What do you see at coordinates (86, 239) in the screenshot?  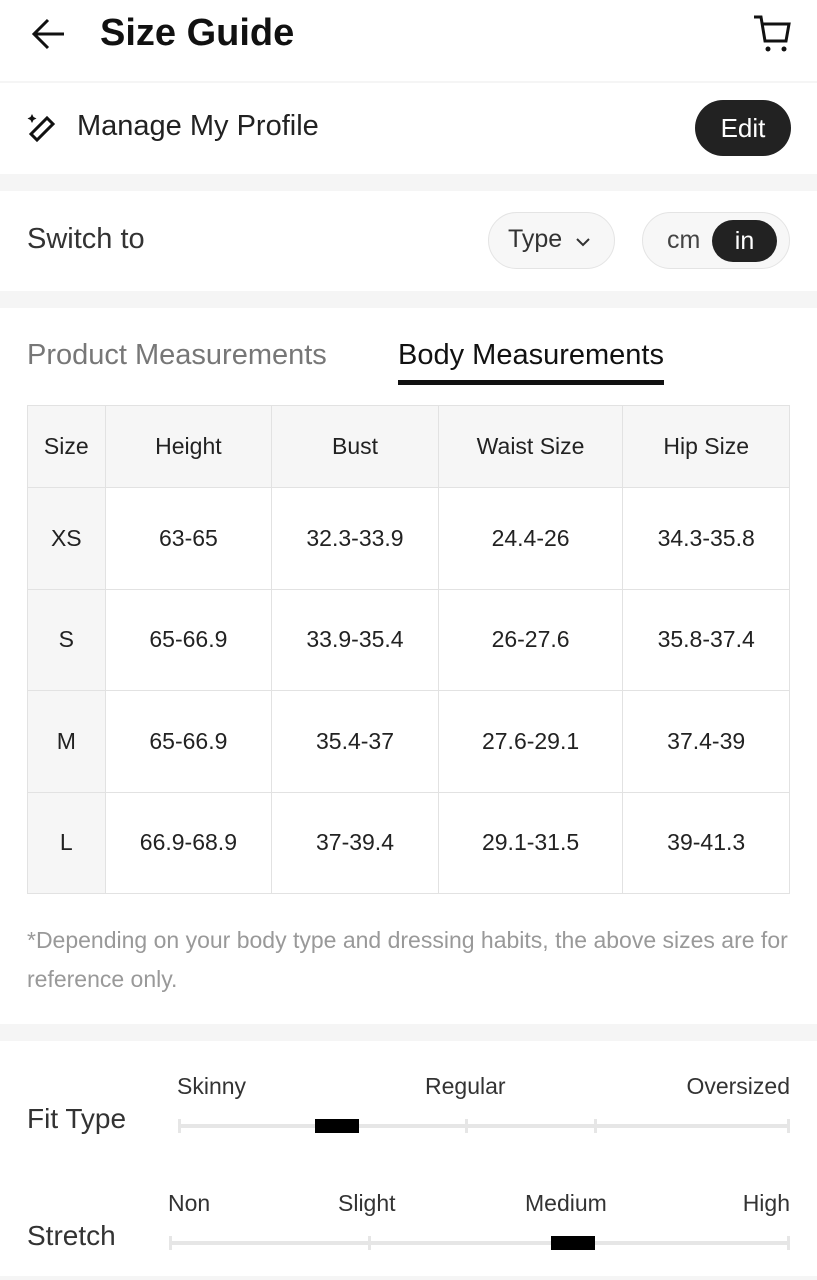 I see `switch-to-label: Switch to` at bounding box center [86, 239].